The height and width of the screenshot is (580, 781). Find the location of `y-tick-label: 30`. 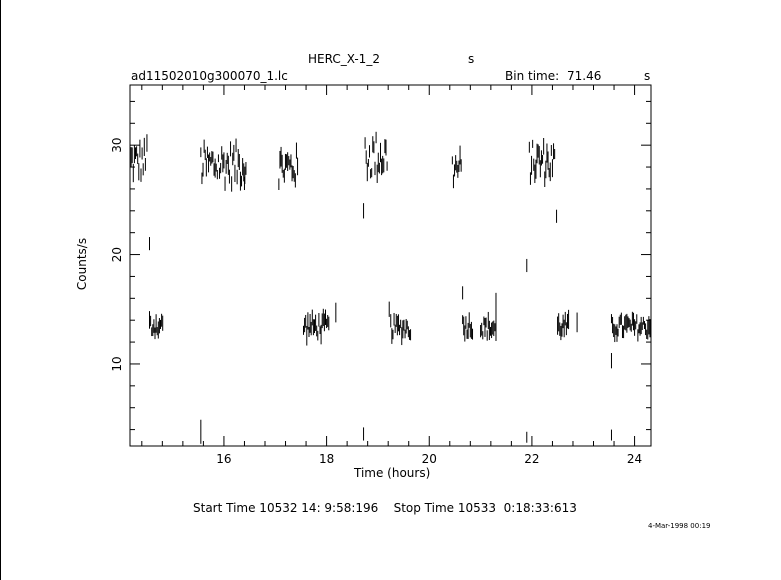

y-tick-label: 30 is located at coordinates (117, 145).